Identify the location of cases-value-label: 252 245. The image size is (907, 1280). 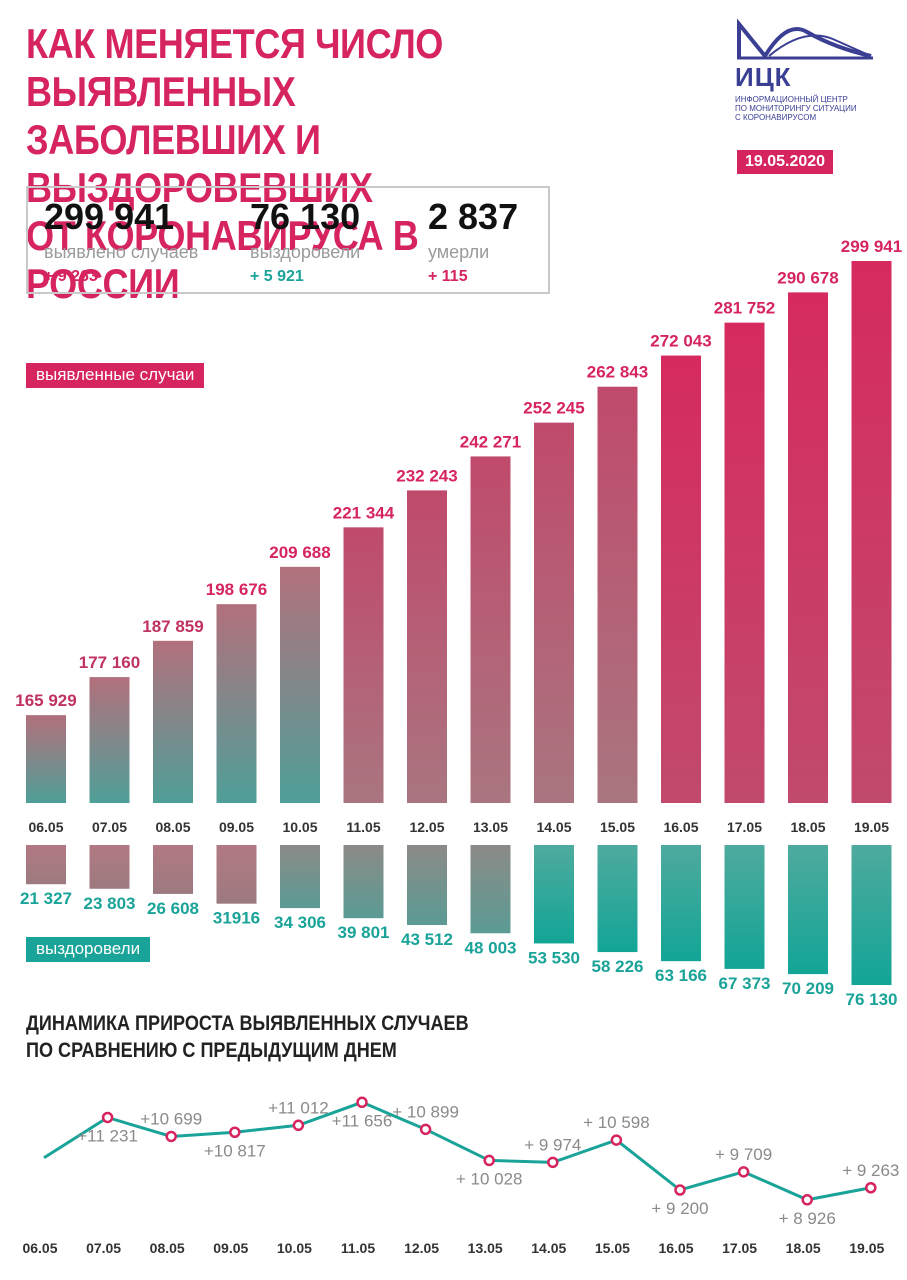
(553, 408).